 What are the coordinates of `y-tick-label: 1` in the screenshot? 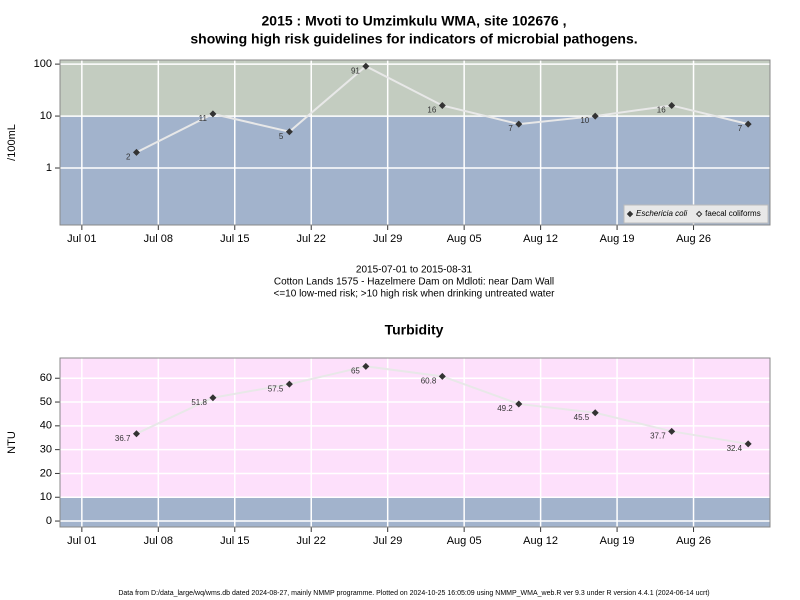 It's located at (49, 168).